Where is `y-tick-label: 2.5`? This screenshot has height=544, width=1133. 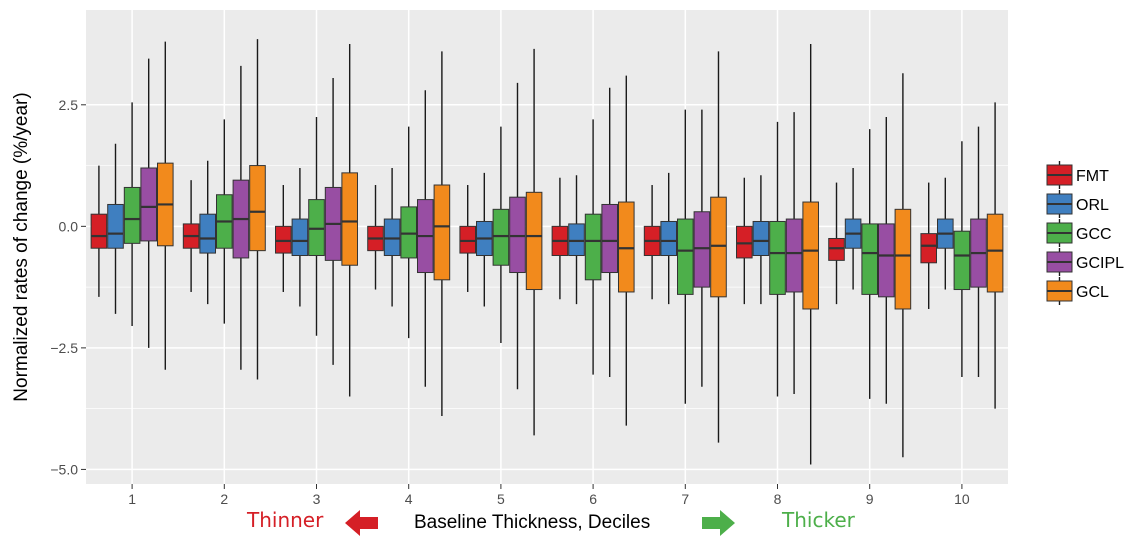
y-tick-label: 2.5 is located at coordinates (69, 105).